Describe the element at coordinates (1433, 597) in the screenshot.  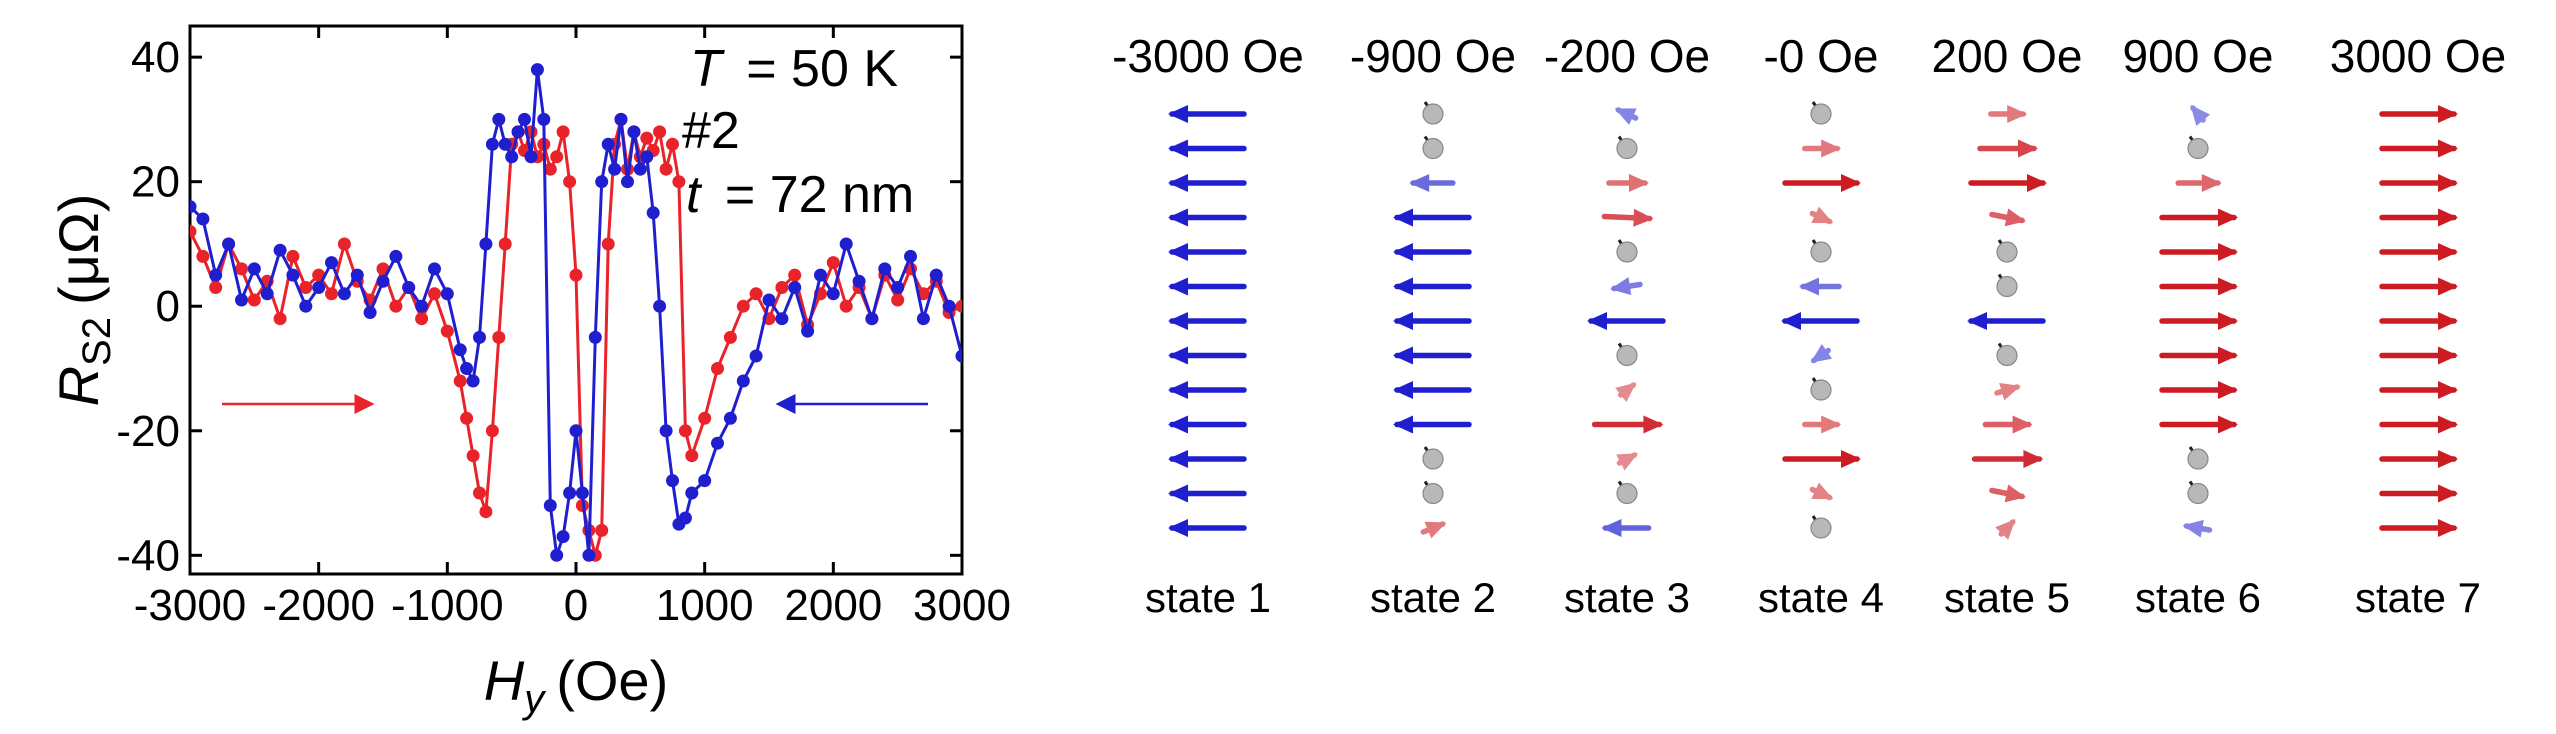
I see `state-label: state 2` at that location.